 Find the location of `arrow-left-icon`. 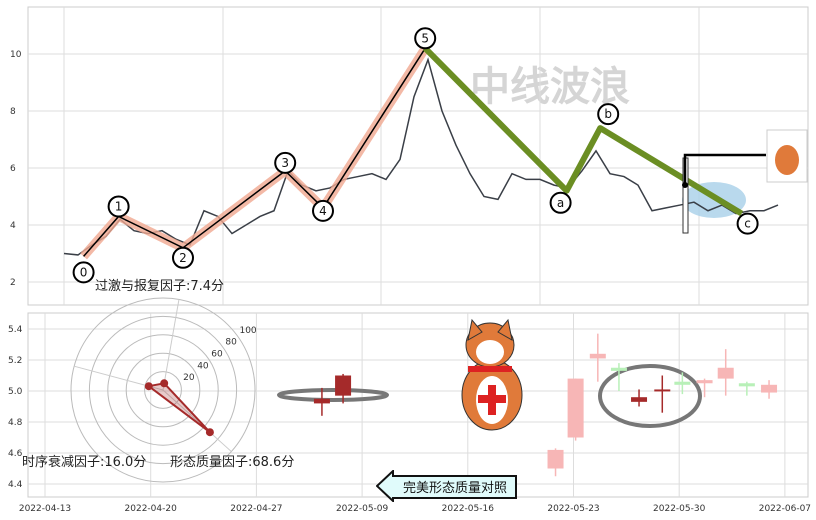

arrow-left-icon is located at coordinates (446, 486).